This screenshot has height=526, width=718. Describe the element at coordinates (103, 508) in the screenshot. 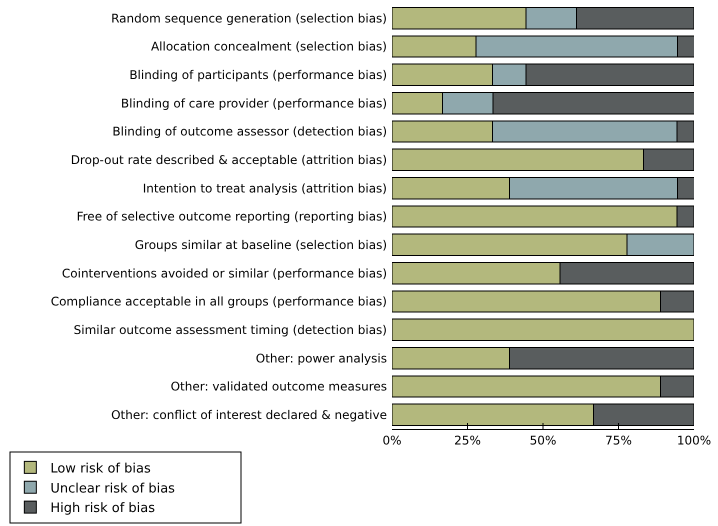

I see `legend-label: High risk of bias` at that location.